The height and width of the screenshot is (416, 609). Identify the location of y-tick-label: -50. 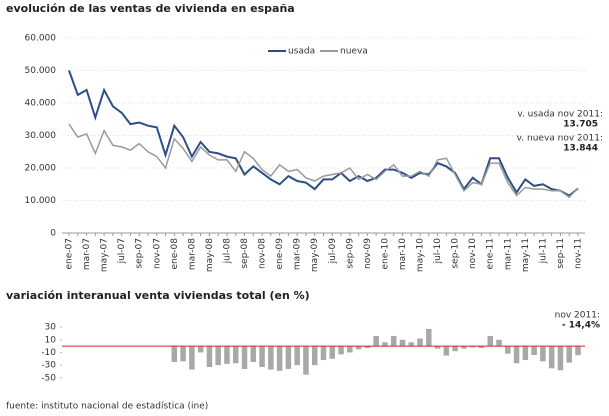
(48, 378).